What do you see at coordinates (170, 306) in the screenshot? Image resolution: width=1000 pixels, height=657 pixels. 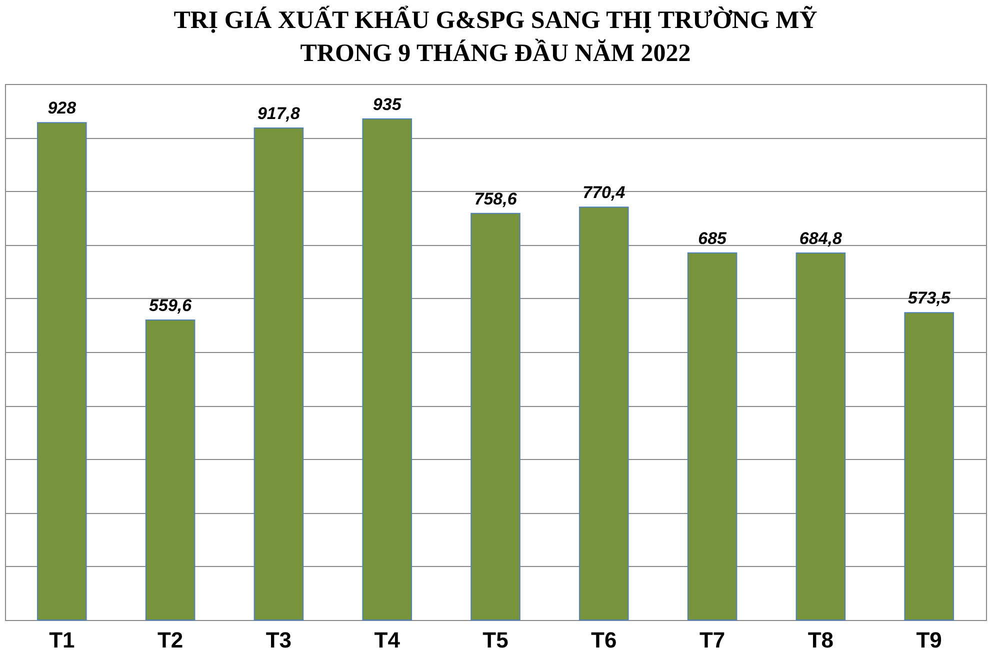 I see `data-label: 559,6` at bounding box center [170, 306].